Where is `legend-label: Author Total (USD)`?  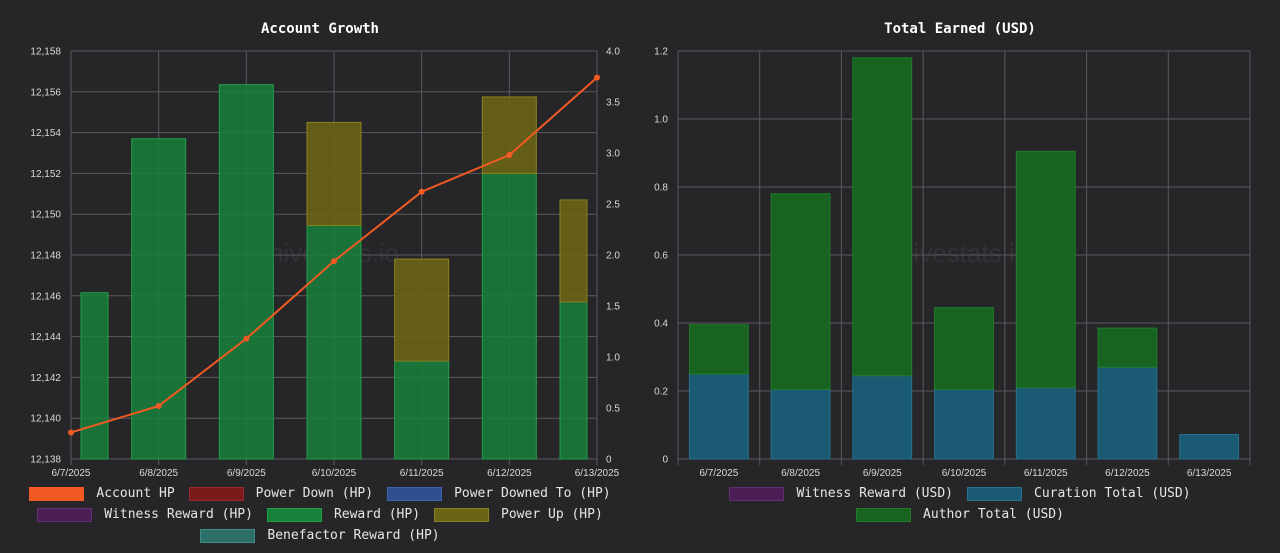
legend-label: Author Total (USD) is located at coordinates (993, 514).